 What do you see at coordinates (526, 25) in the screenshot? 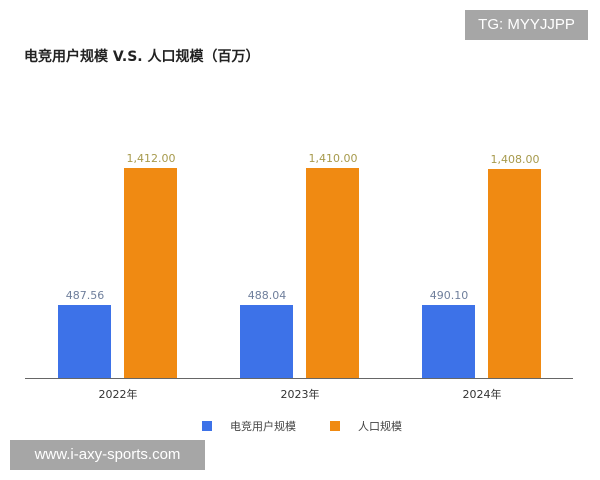
I see `tg-watermark: TG: MYYJJPP` at bounding box center [526, 25].